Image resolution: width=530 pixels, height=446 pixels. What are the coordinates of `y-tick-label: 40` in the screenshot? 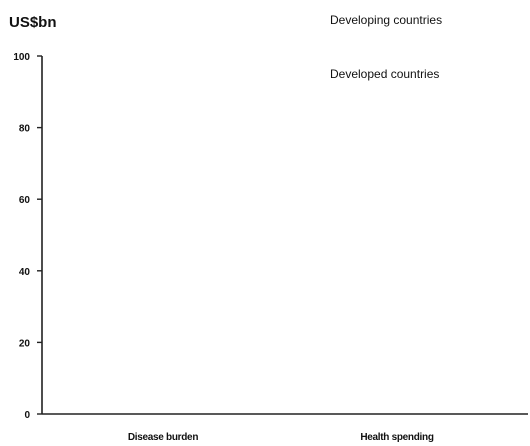 It's located at (25, 272).